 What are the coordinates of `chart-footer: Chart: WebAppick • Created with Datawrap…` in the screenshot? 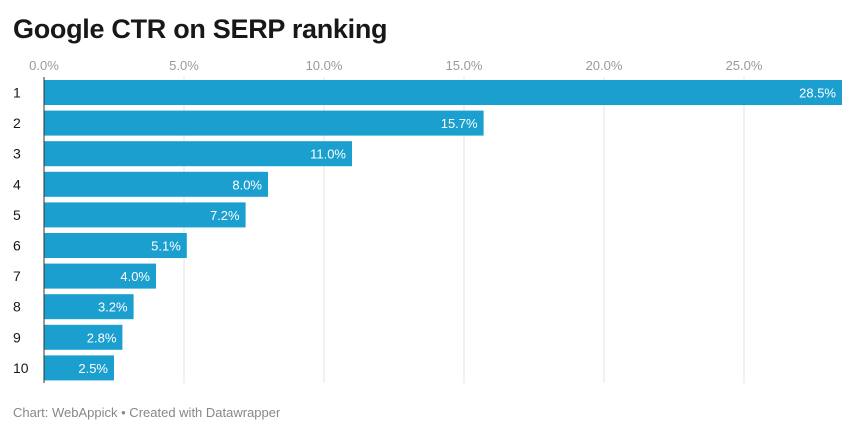 It's located at (147, 412).